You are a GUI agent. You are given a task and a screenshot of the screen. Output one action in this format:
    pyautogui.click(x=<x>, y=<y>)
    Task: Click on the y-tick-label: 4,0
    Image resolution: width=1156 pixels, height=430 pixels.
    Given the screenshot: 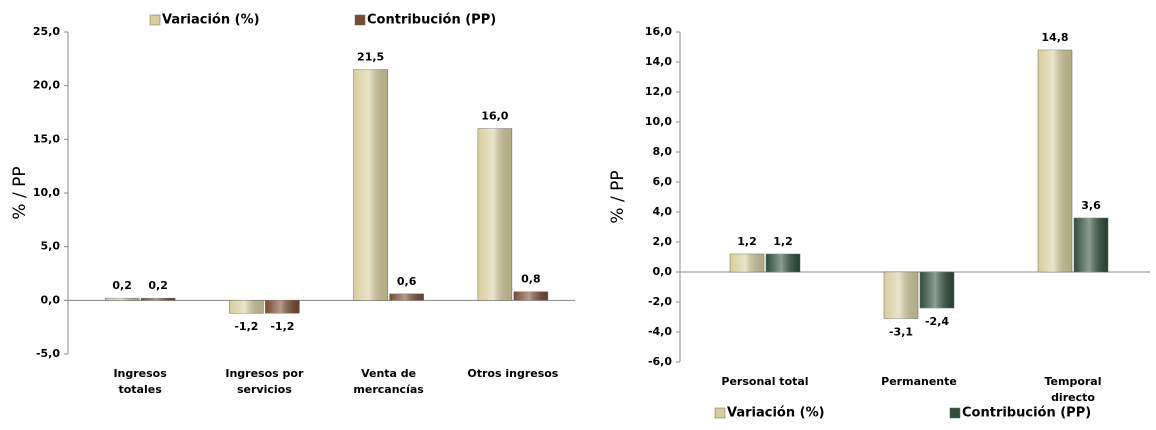 What is the action you would take?
    pyautogui.click(x=663, y=211)
    